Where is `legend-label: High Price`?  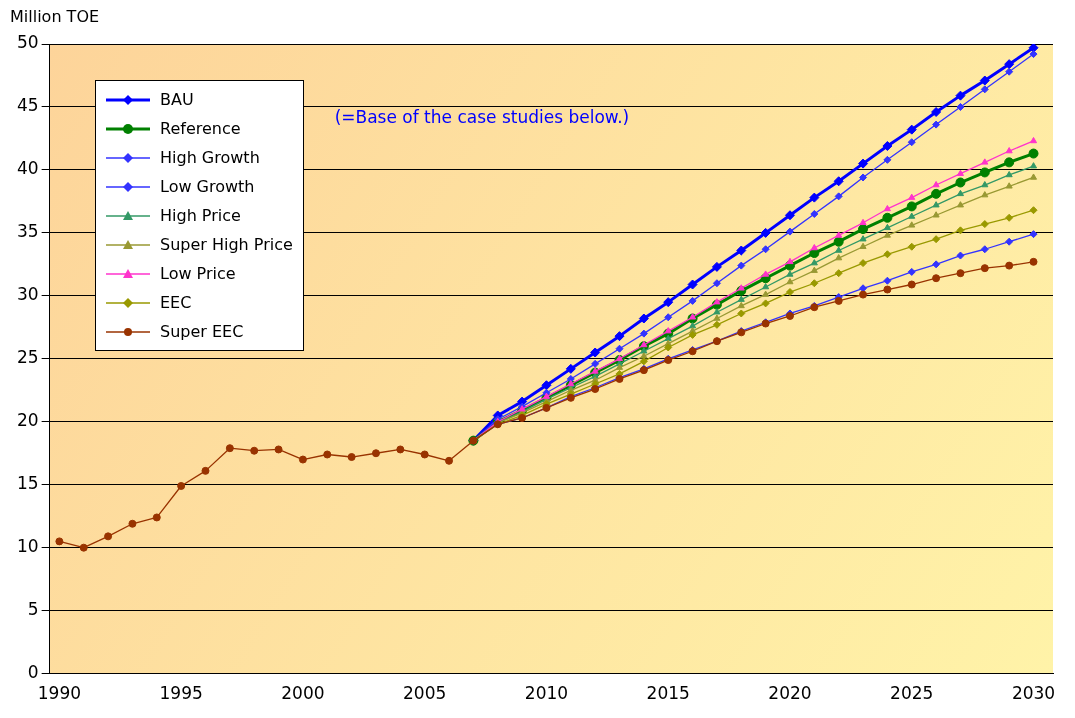 legend-label: High Price is located at coordinates (200, 215).